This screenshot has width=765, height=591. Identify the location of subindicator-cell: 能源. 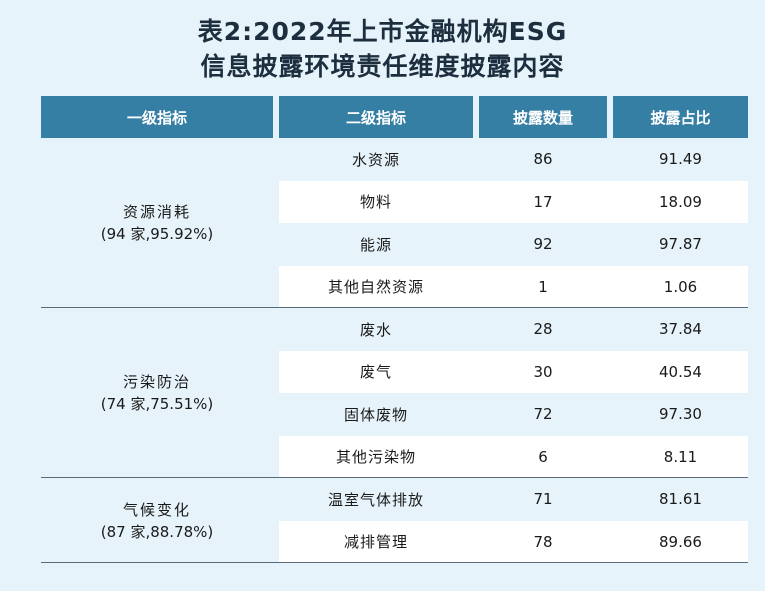
(375, 244).